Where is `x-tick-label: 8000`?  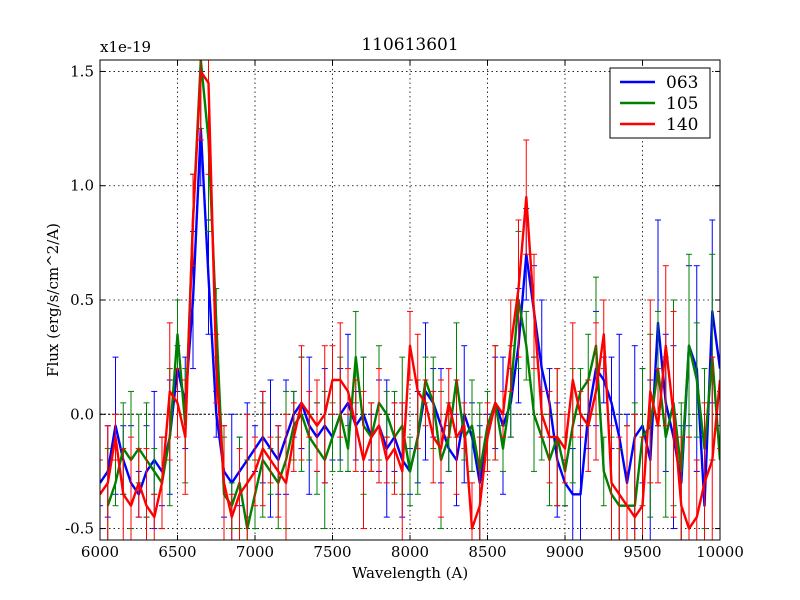 x-tick-label: 8000 is located at coordinates (410, 552).